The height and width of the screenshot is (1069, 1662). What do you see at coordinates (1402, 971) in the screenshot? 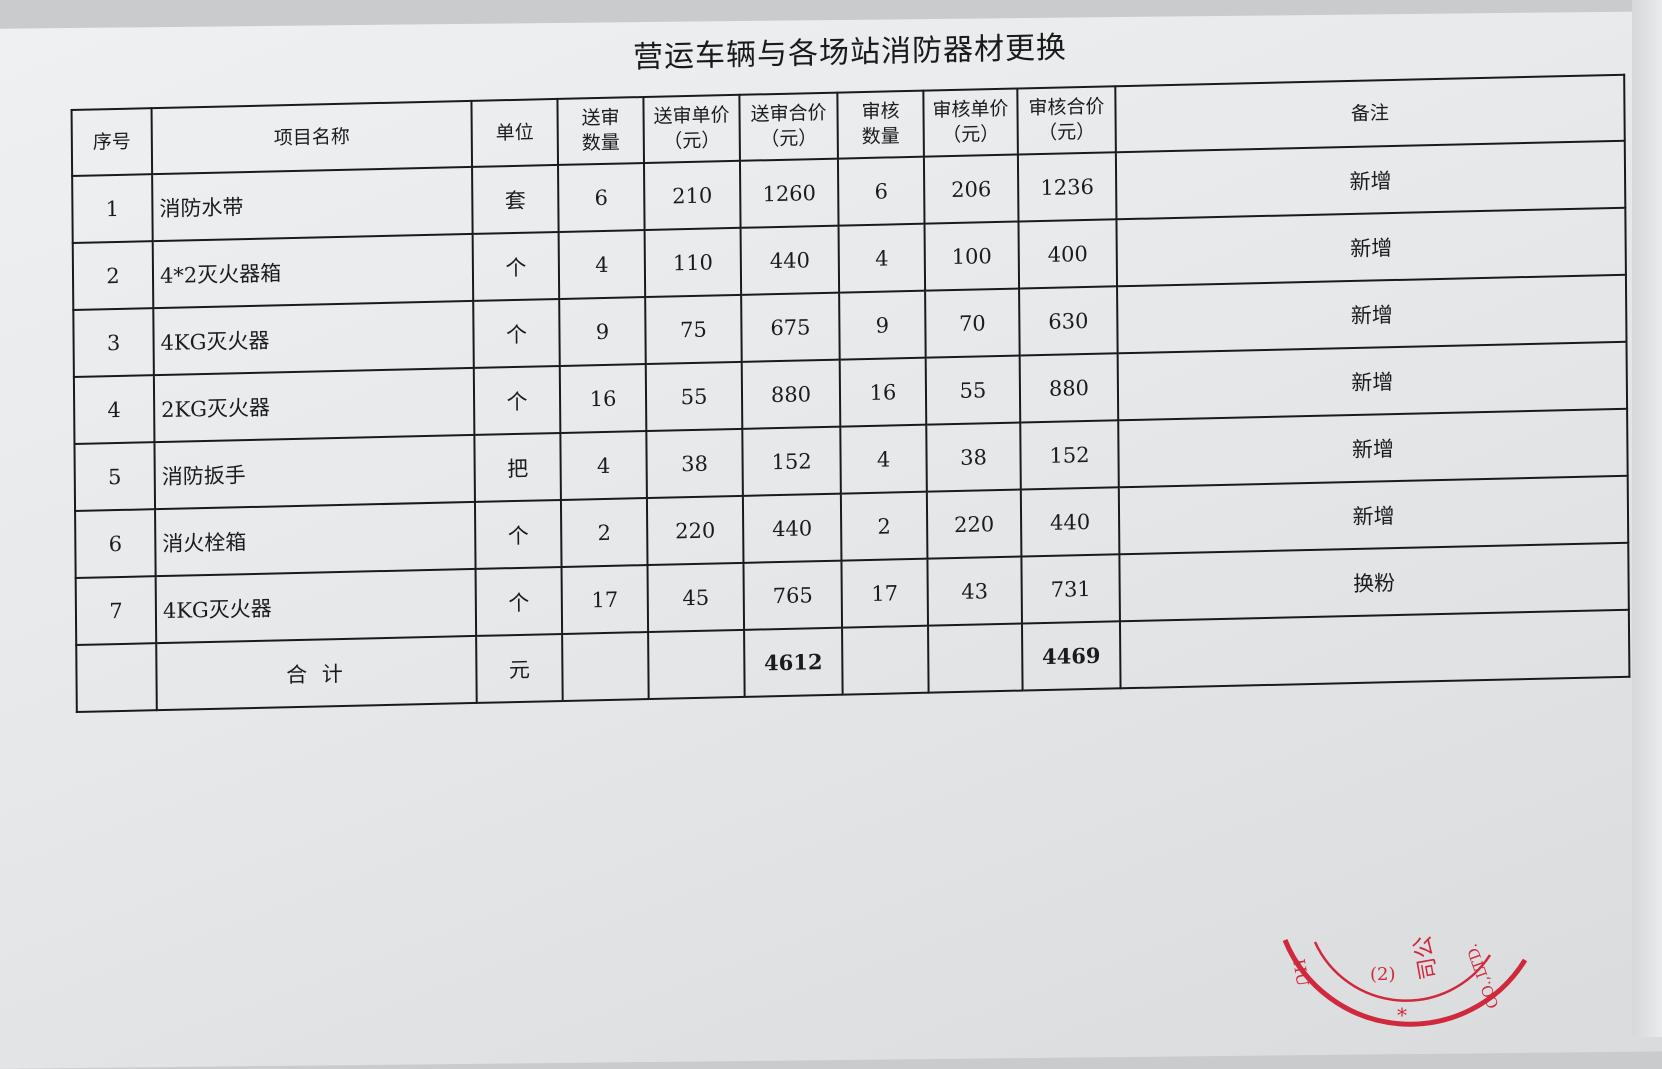
I see `seal-inner-ring` at bounding box center [1402, 971].